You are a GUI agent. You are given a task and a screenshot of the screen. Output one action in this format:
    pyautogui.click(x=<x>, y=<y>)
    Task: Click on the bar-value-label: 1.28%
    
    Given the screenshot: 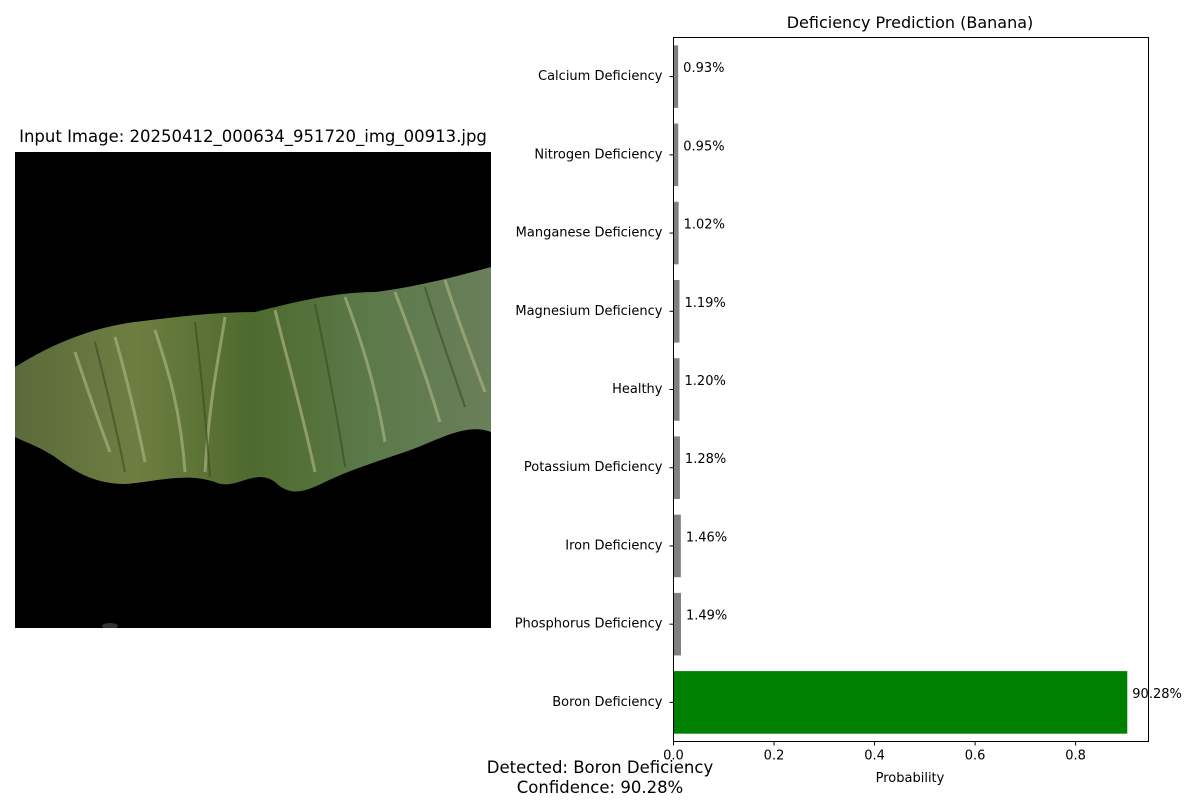 What is the action you would take?
    pyautogui.click(x=705, y=459)
    